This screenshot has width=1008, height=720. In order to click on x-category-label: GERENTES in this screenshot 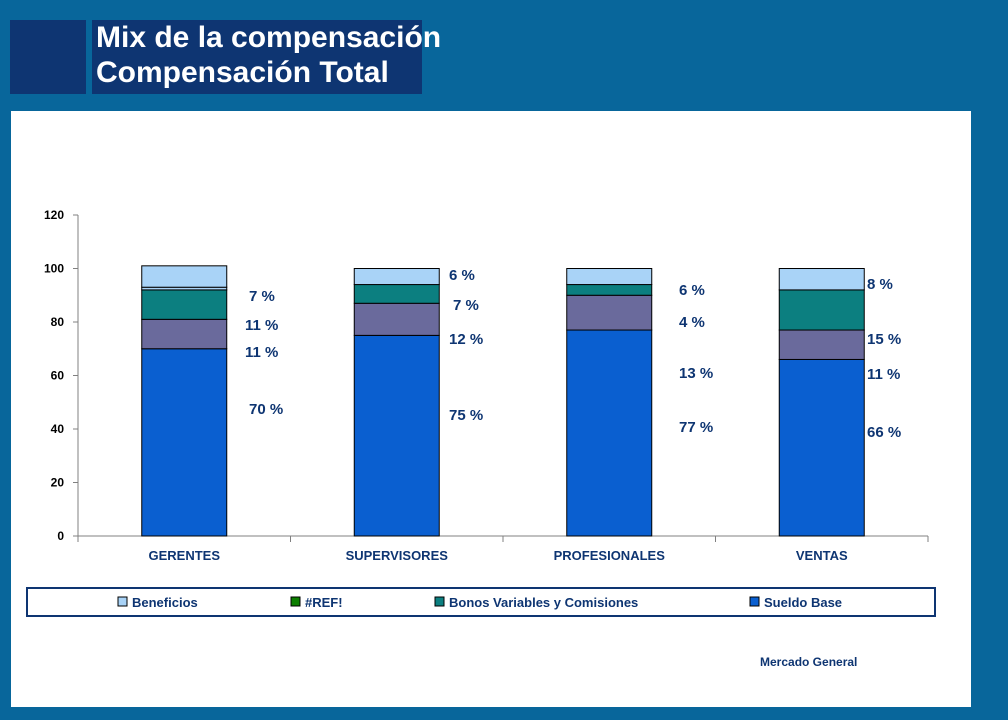, I will do `click(184, 555)`.